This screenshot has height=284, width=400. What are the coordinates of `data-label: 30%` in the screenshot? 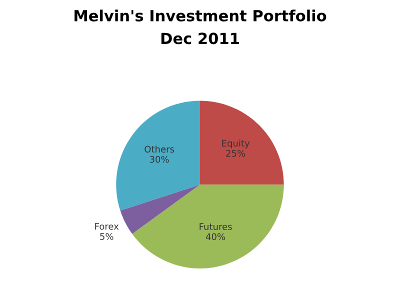 It's located at (159, 159).